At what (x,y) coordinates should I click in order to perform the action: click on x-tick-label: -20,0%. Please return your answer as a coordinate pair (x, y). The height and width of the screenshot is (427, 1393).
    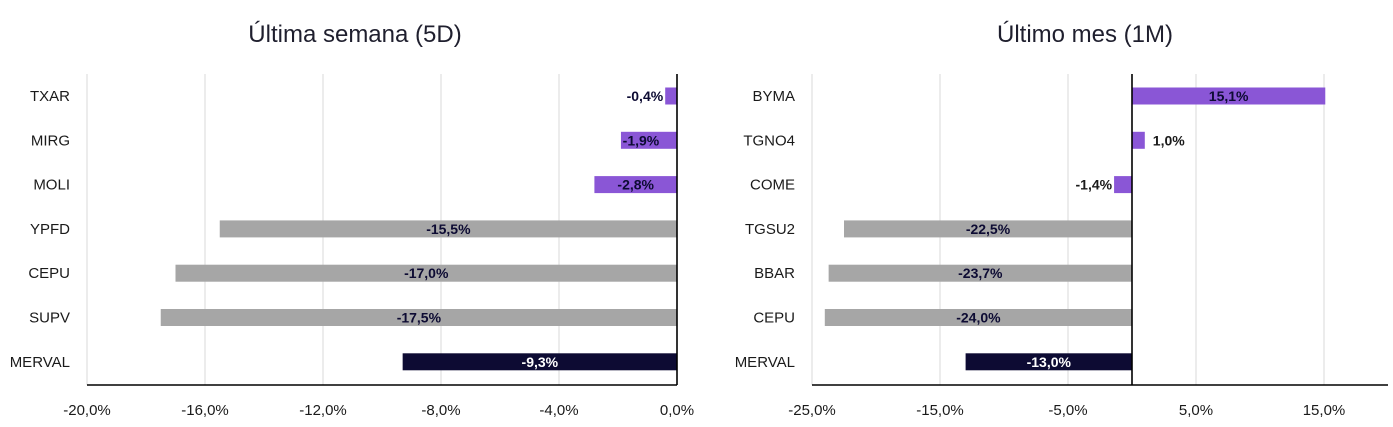
    Looking at the image, I should click on (87, 410).